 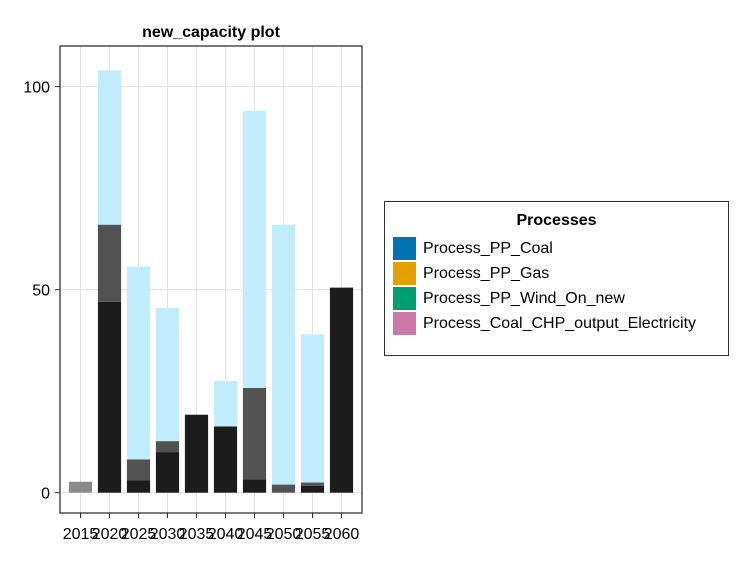 I want to click on x-tick-label: 2055, so click(x=313, y=534).